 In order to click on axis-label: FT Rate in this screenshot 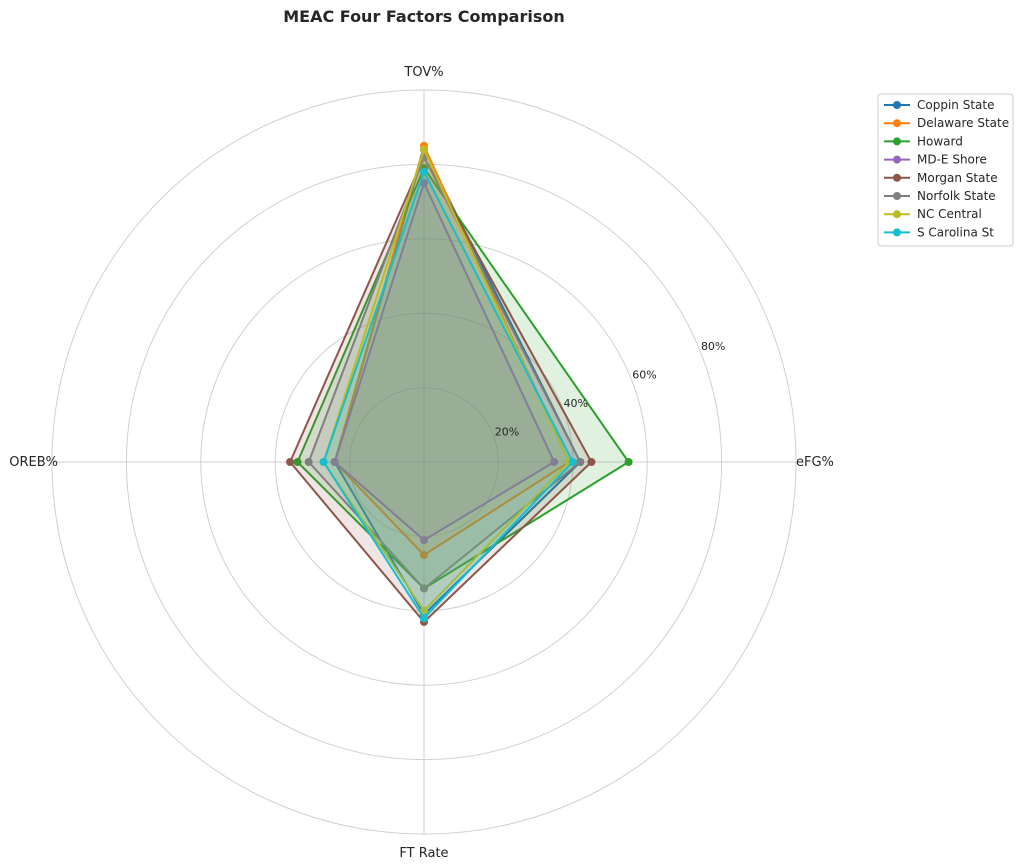, I will do `click(423, 853)`.